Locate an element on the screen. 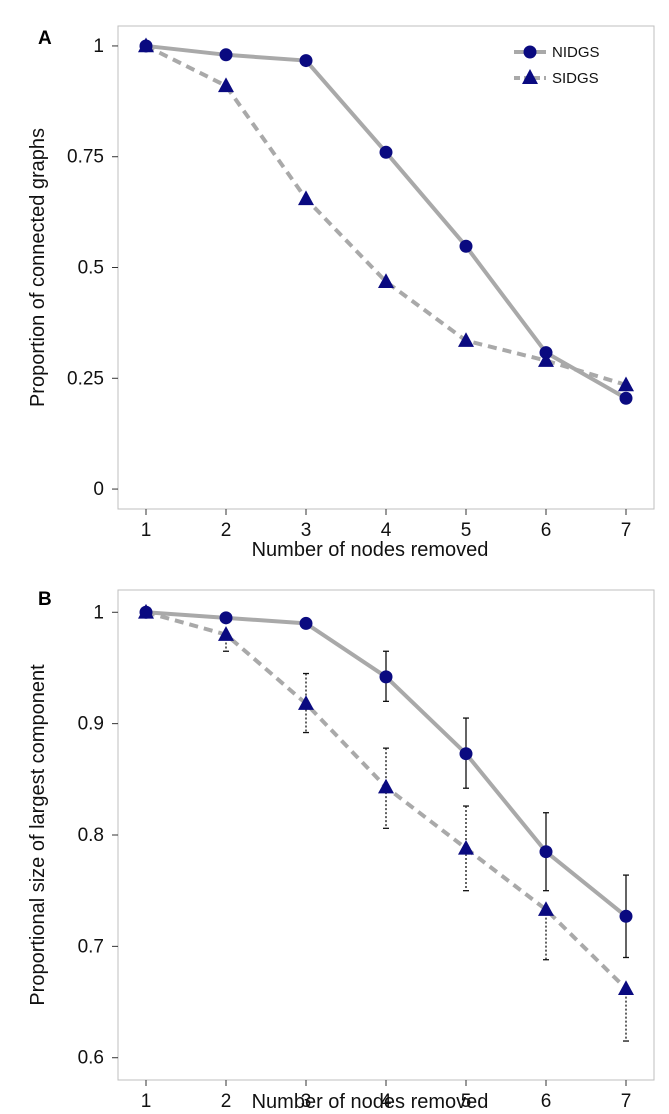 This screenshot has width=669, height=1114. y-axis-title: Proportion of connected graphs is located at coordinates (38, 267).